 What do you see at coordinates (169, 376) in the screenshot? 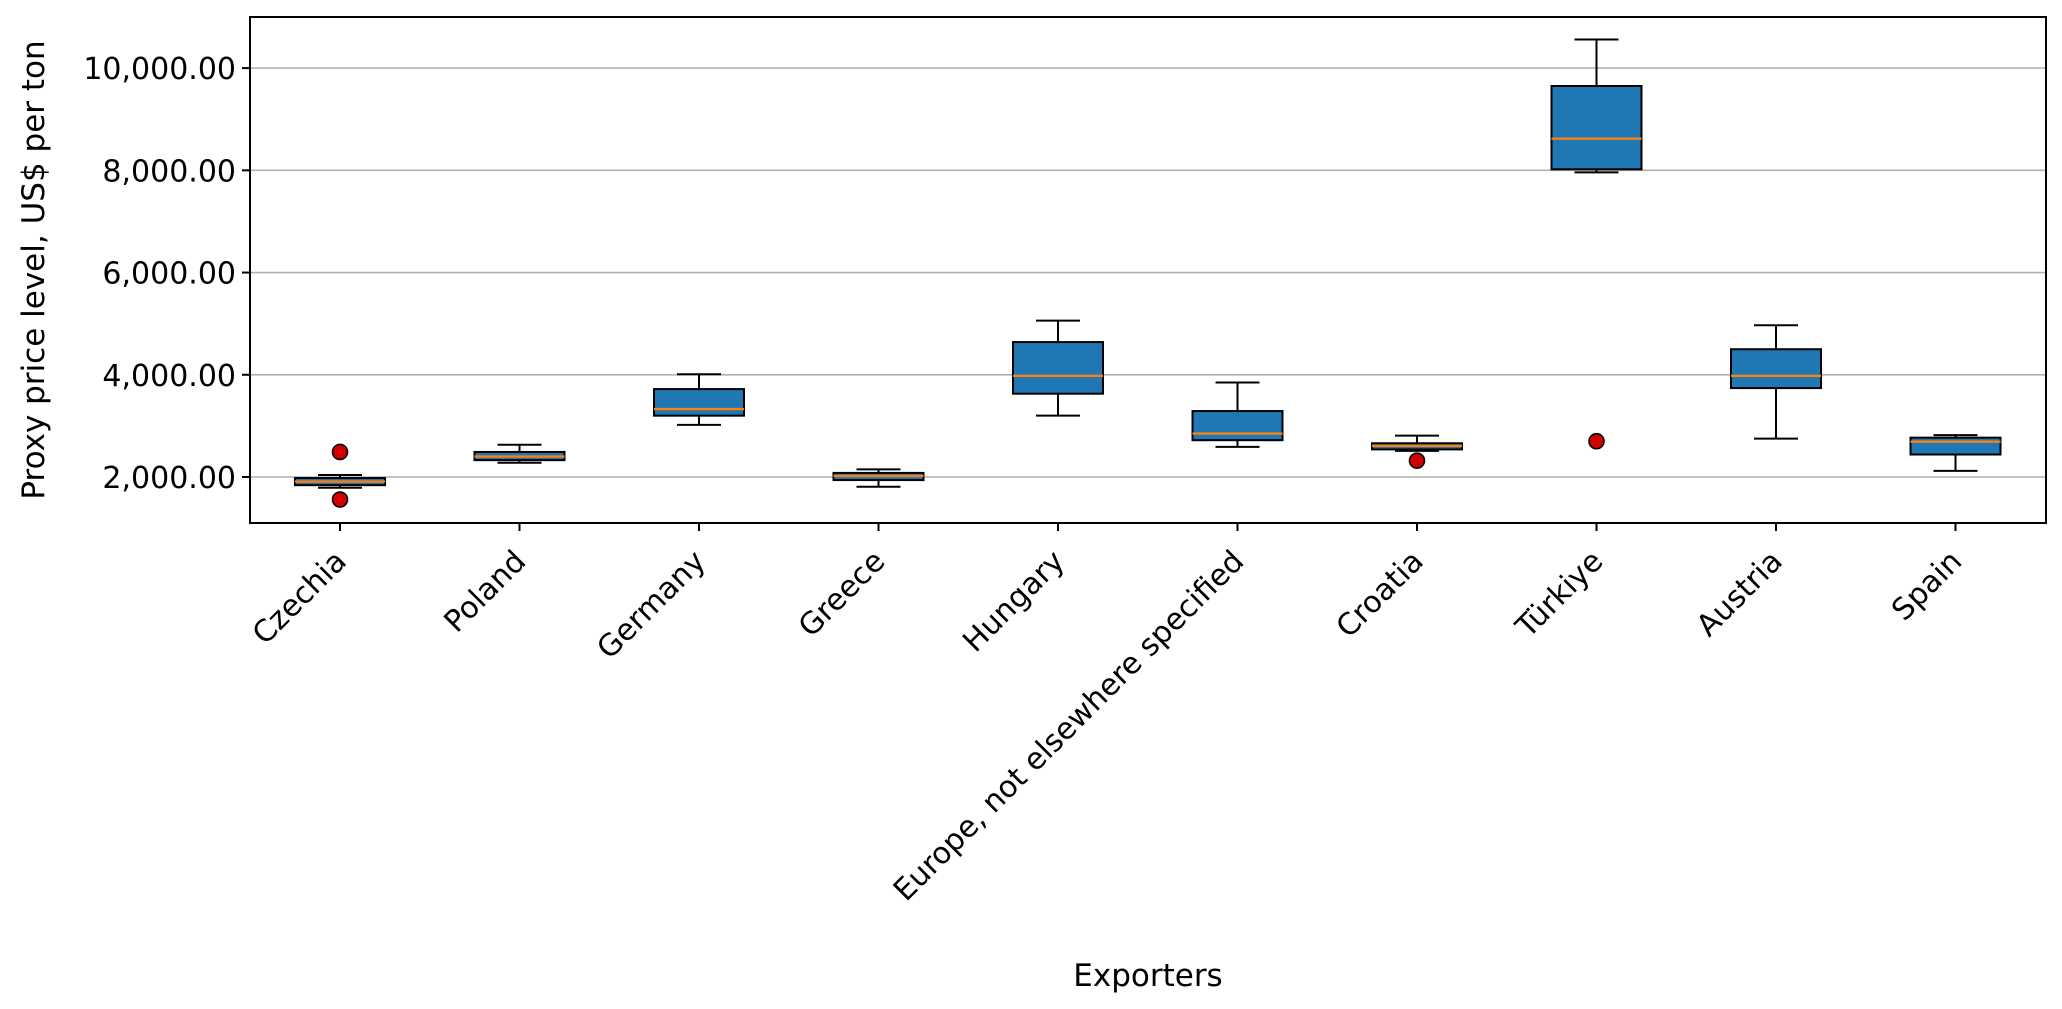
I see `y-tick-label: 4,000.00` at bounding box center [169, 376].